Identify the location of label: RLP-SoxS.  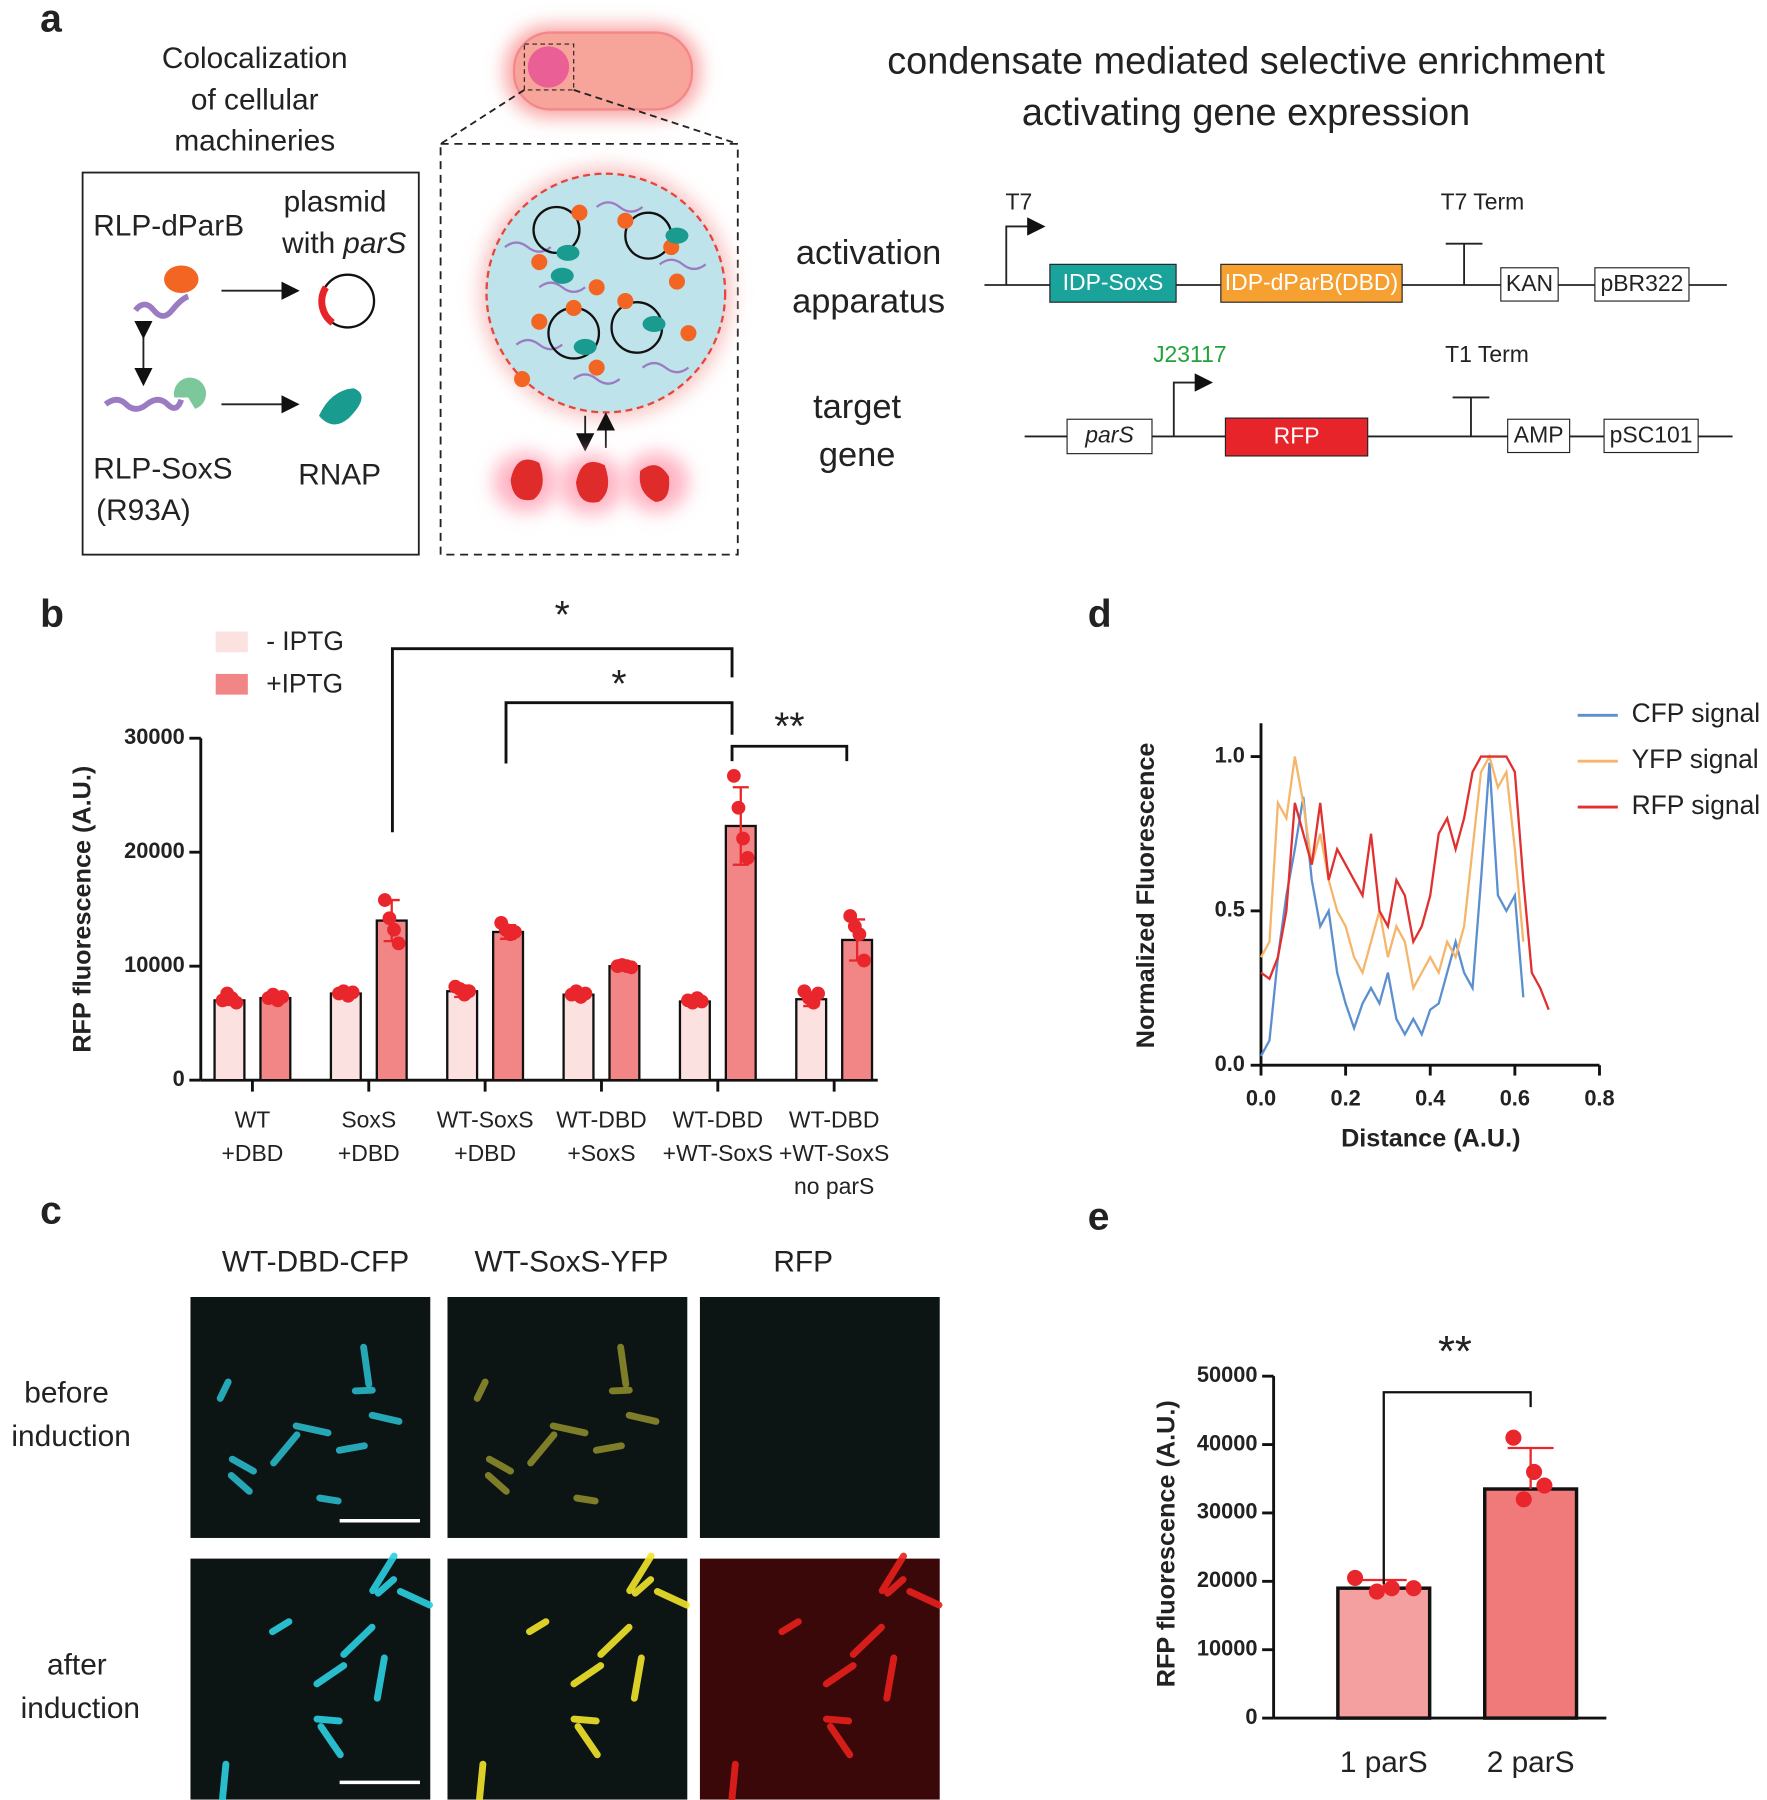
(162, 469).